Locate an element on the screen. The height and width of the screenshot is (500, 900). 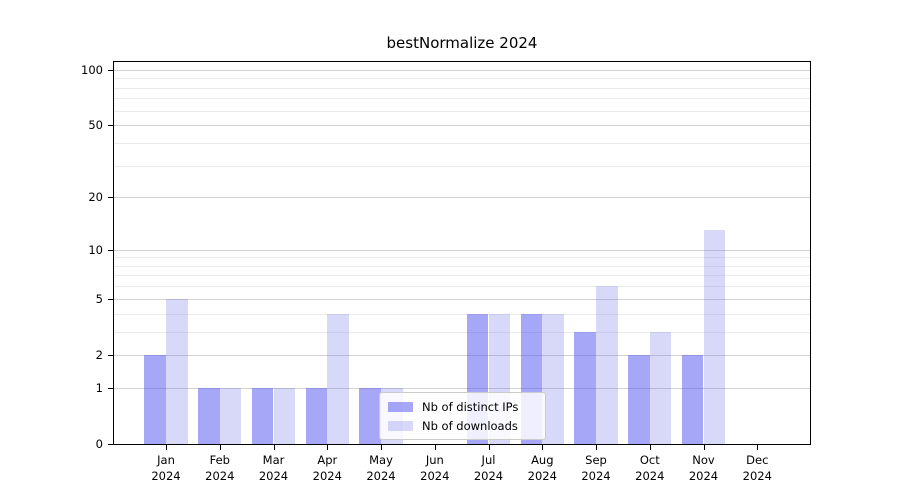
x-tick-label-sep: Sep 2024 is located at coordinates (596, 468).